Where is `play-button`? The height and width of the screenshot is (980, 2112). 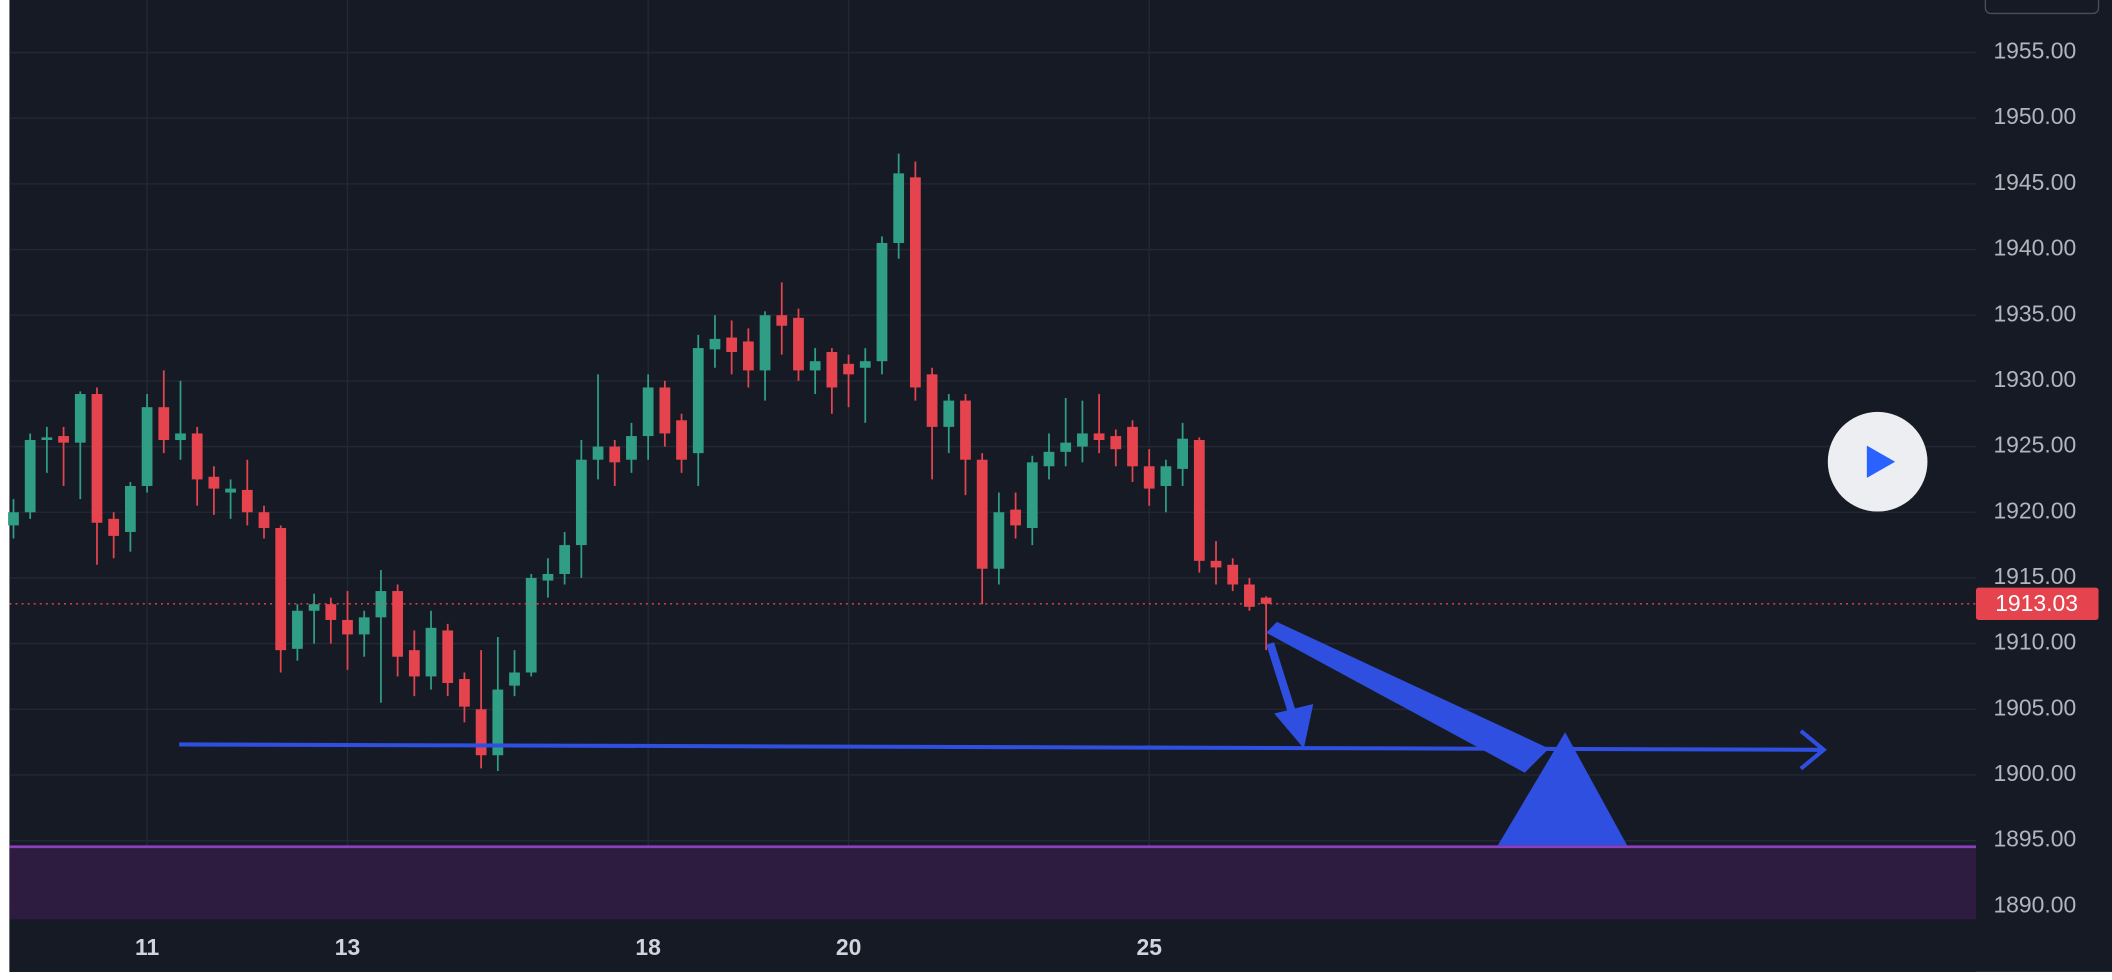
play-button is located at coordinates (1877, 461).